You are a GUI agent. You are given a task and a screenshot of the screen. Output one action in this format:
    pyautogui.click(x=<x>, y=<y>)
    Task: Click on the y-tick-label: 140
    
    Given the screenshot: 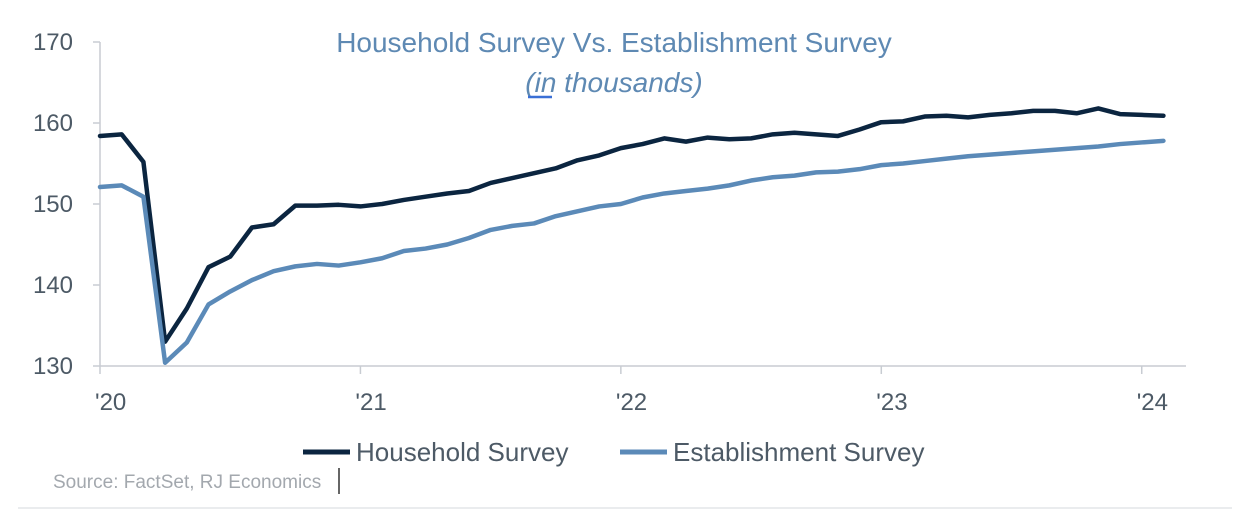 What is the action you would take?
    pyautogui.click(x=53, y=285)
    